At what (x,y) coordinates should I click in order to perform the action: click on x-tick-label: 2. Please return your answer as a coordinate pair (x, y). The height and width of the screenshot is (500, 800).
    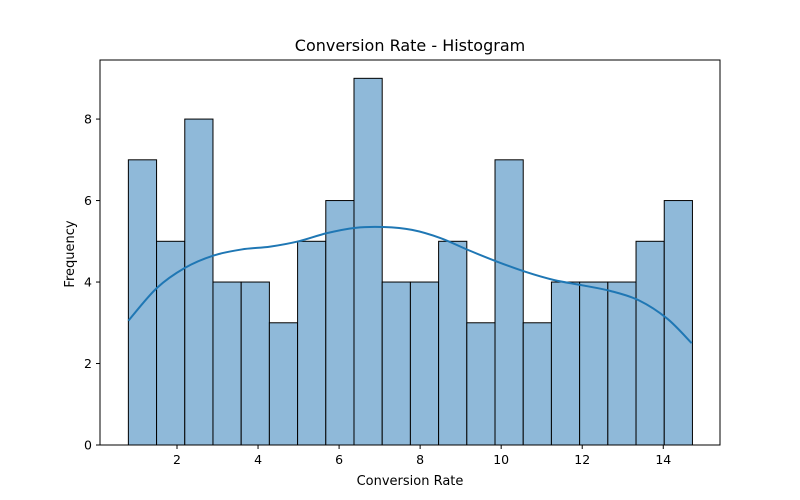
    Looking at the image, I should click on (177, 459).